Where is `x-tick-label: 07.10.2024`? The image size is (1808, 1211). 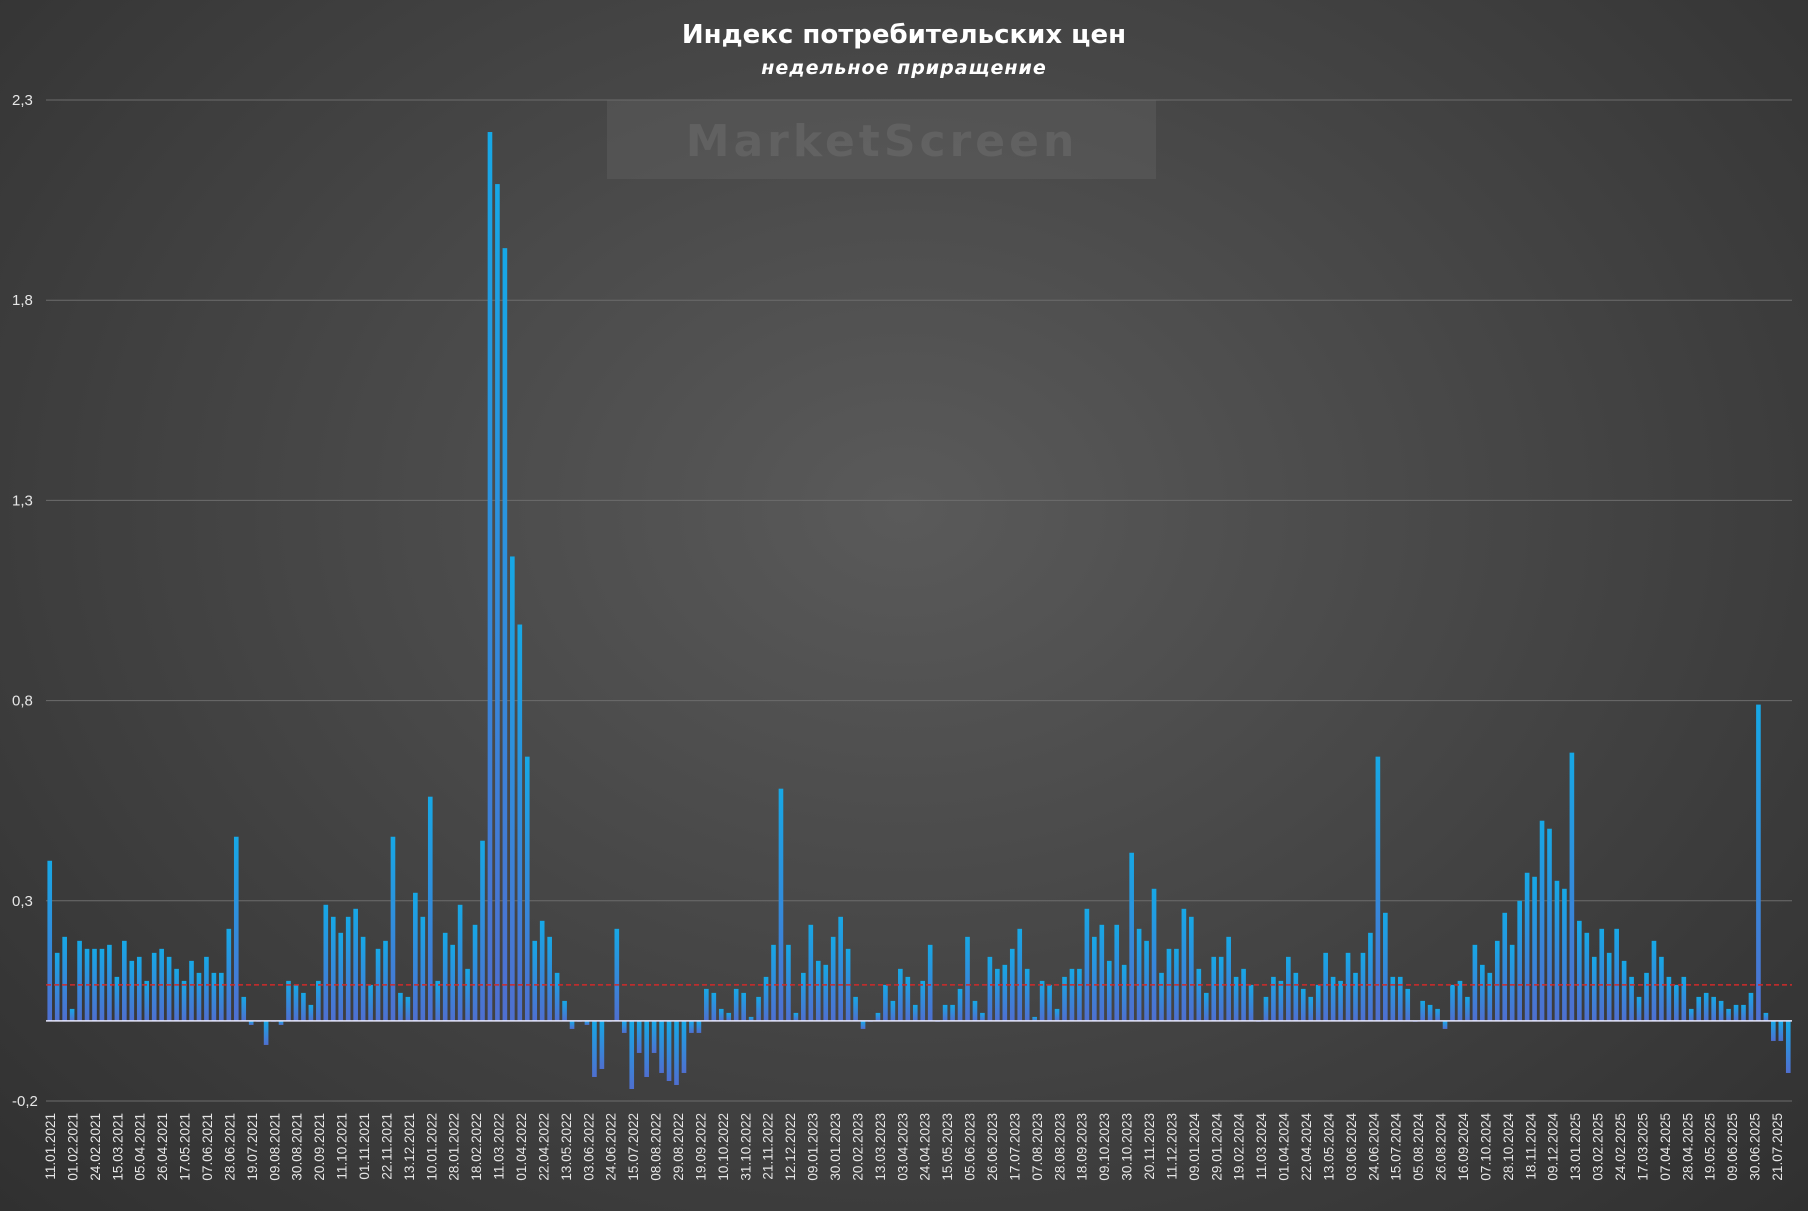 x-tick-label: 07.10.2024 is located at coordinates (1485, 1147).